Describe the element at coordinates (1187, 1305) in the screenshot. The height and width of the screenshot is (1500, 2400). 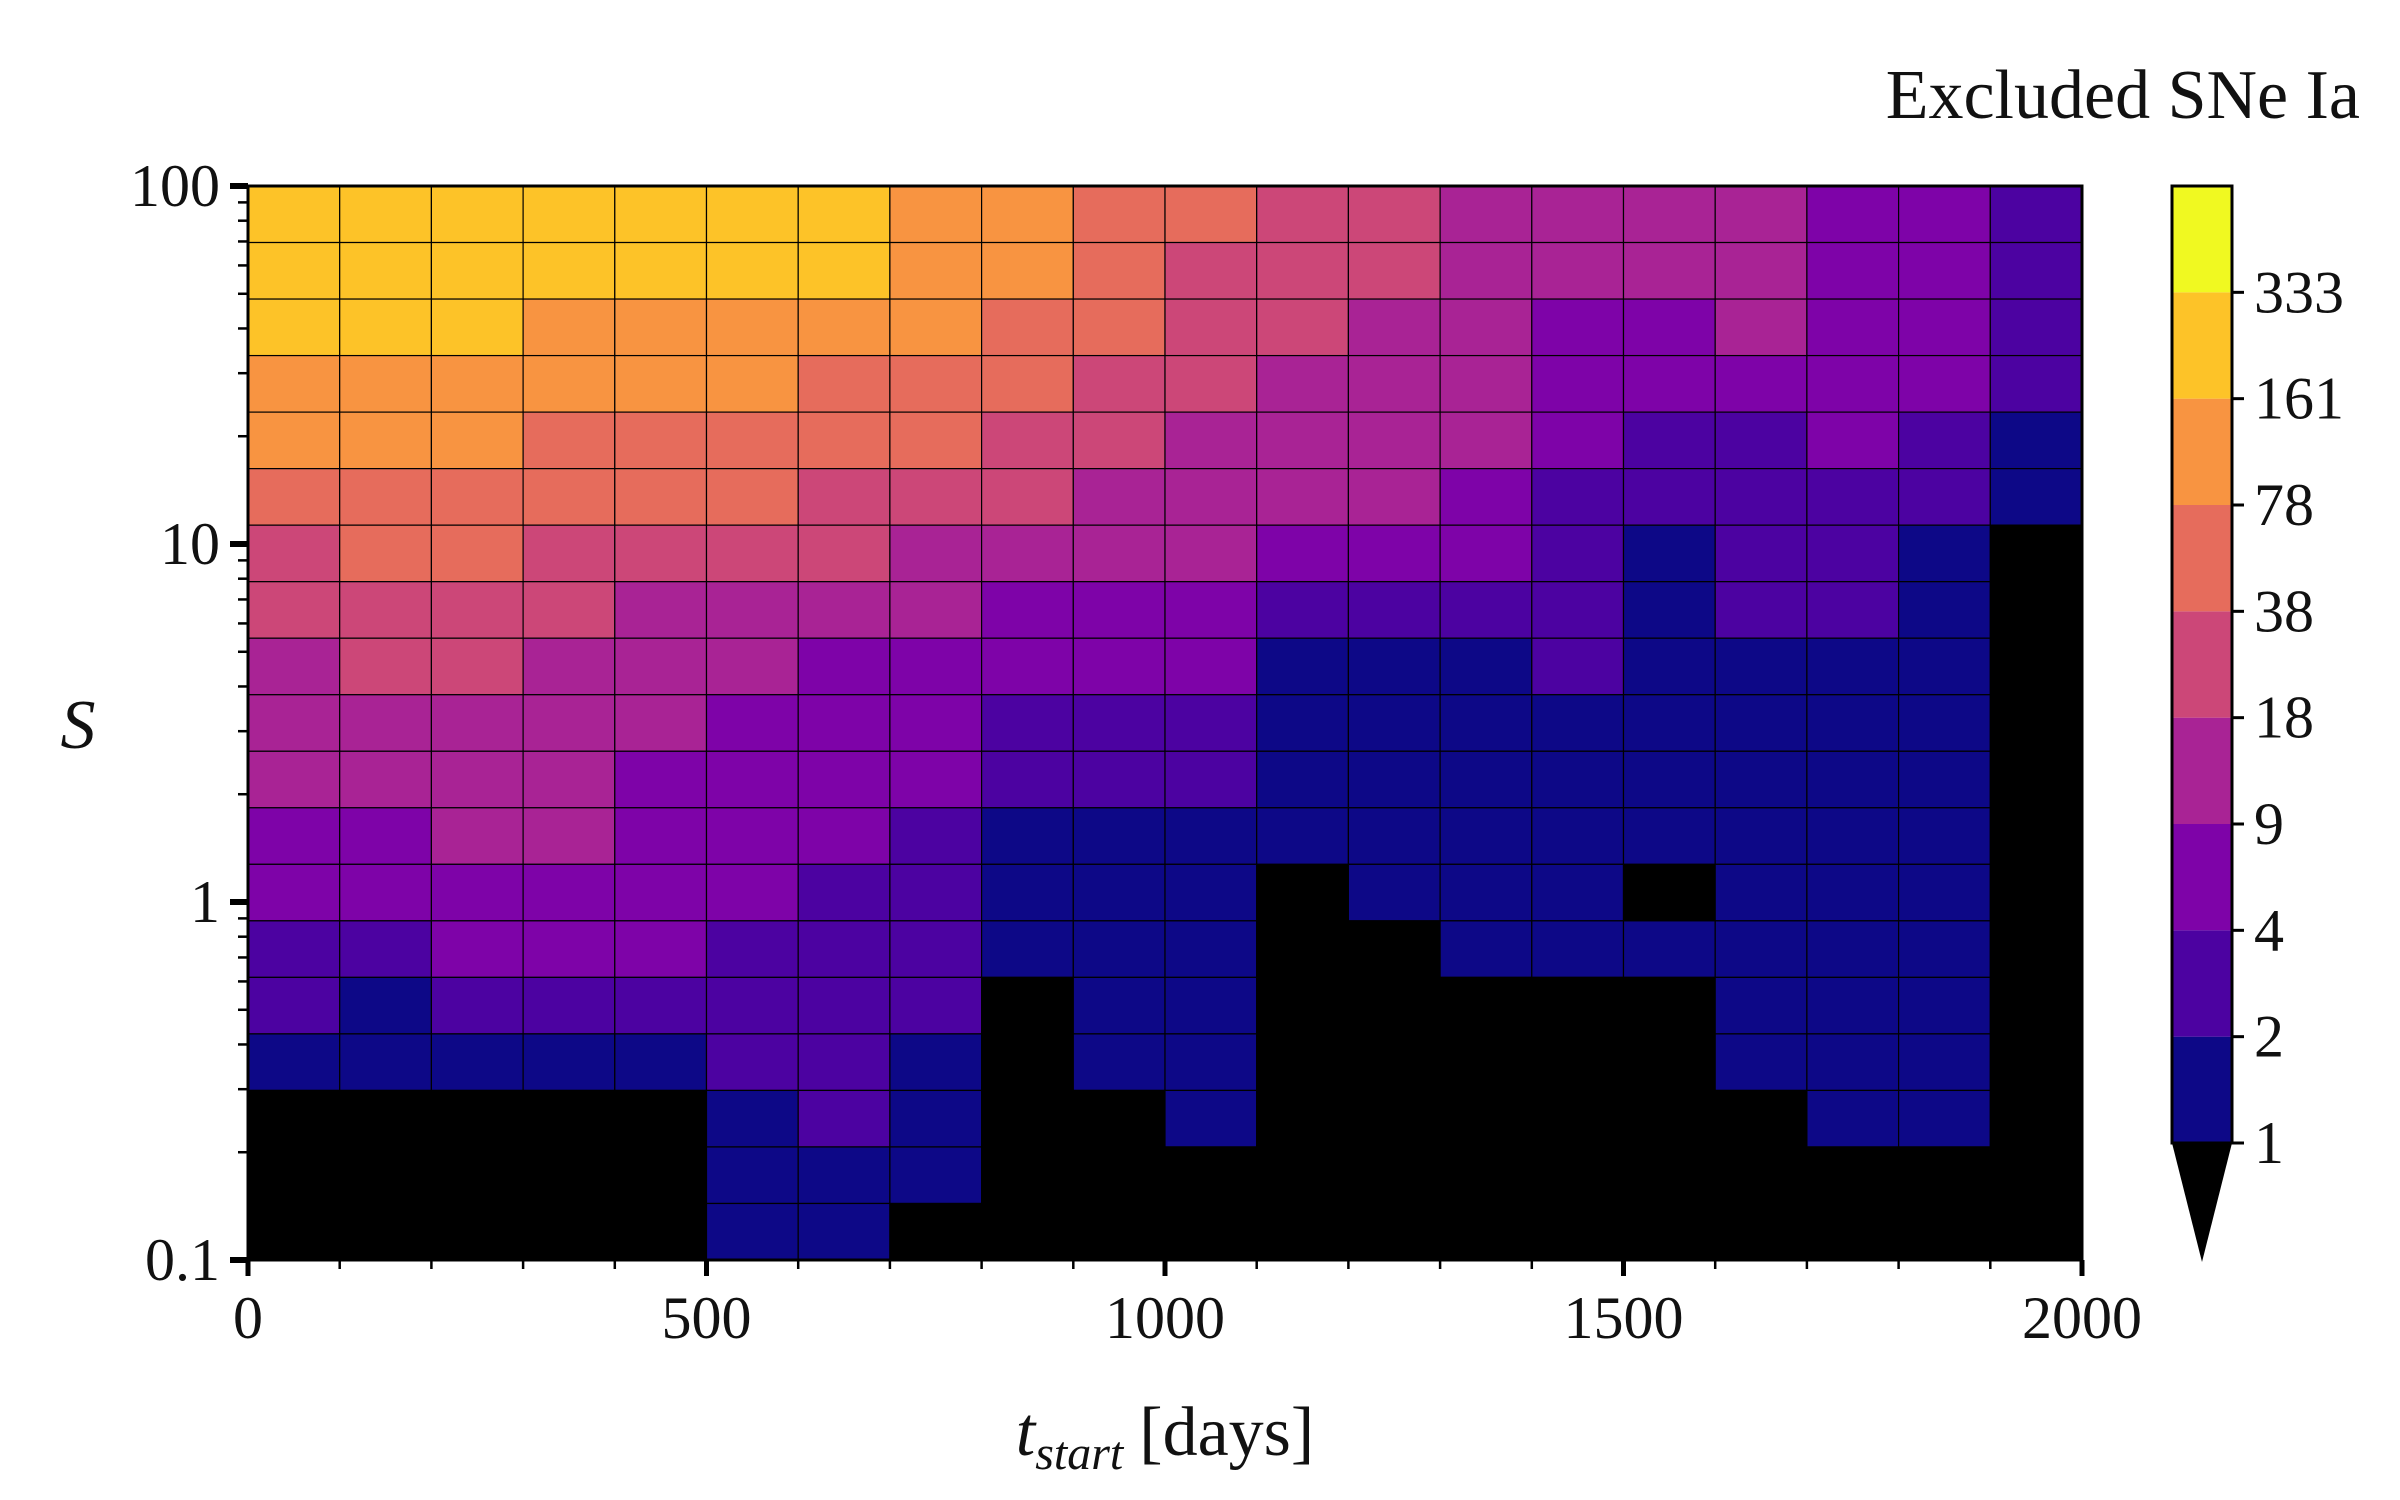
I see `x-axis: 0 500 1000 1500 2000` at that location.